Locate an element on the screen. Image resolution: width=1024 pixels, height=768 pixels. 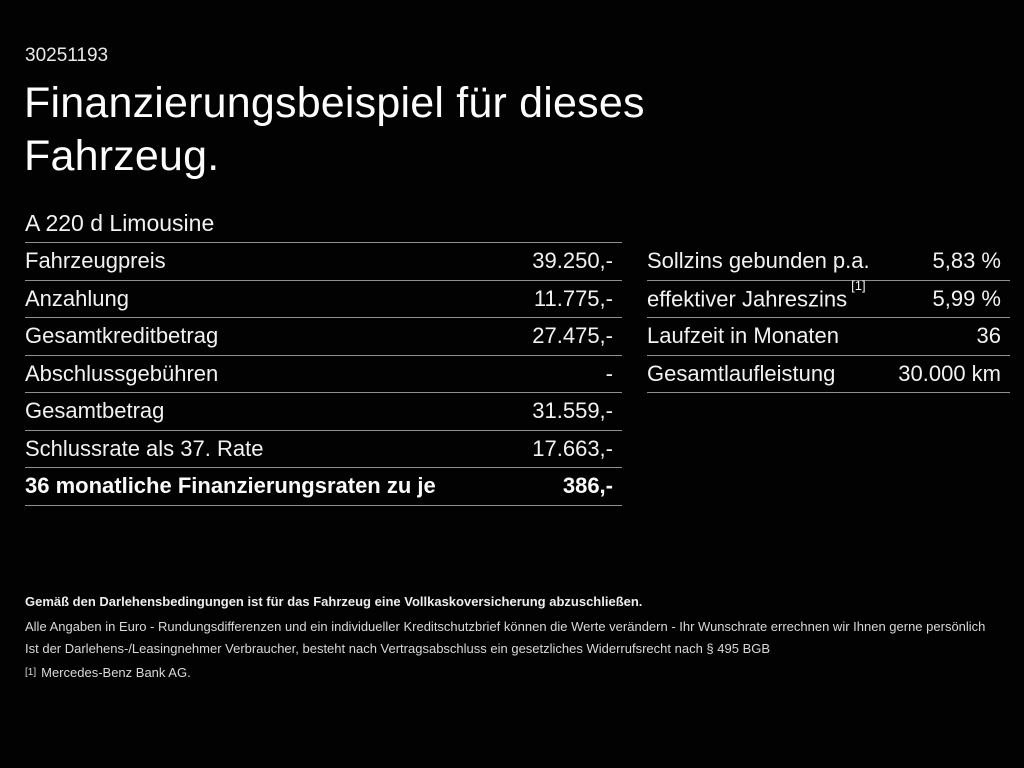
row-label: Schlussrate als 37. Rate is located at coordinates (144, 448).